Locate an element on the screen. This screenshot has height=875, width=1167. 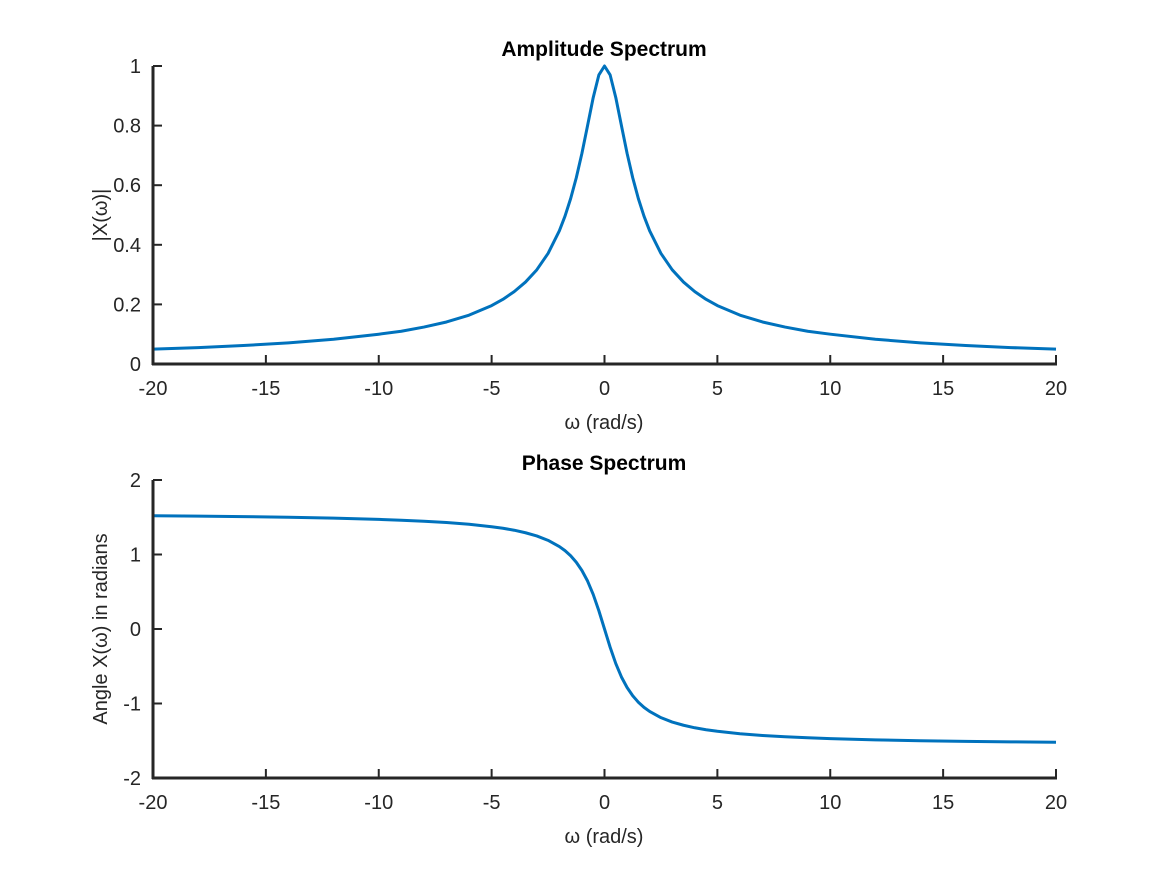
phase-y-tick-label: 1 is located at coordinates (135, 556).